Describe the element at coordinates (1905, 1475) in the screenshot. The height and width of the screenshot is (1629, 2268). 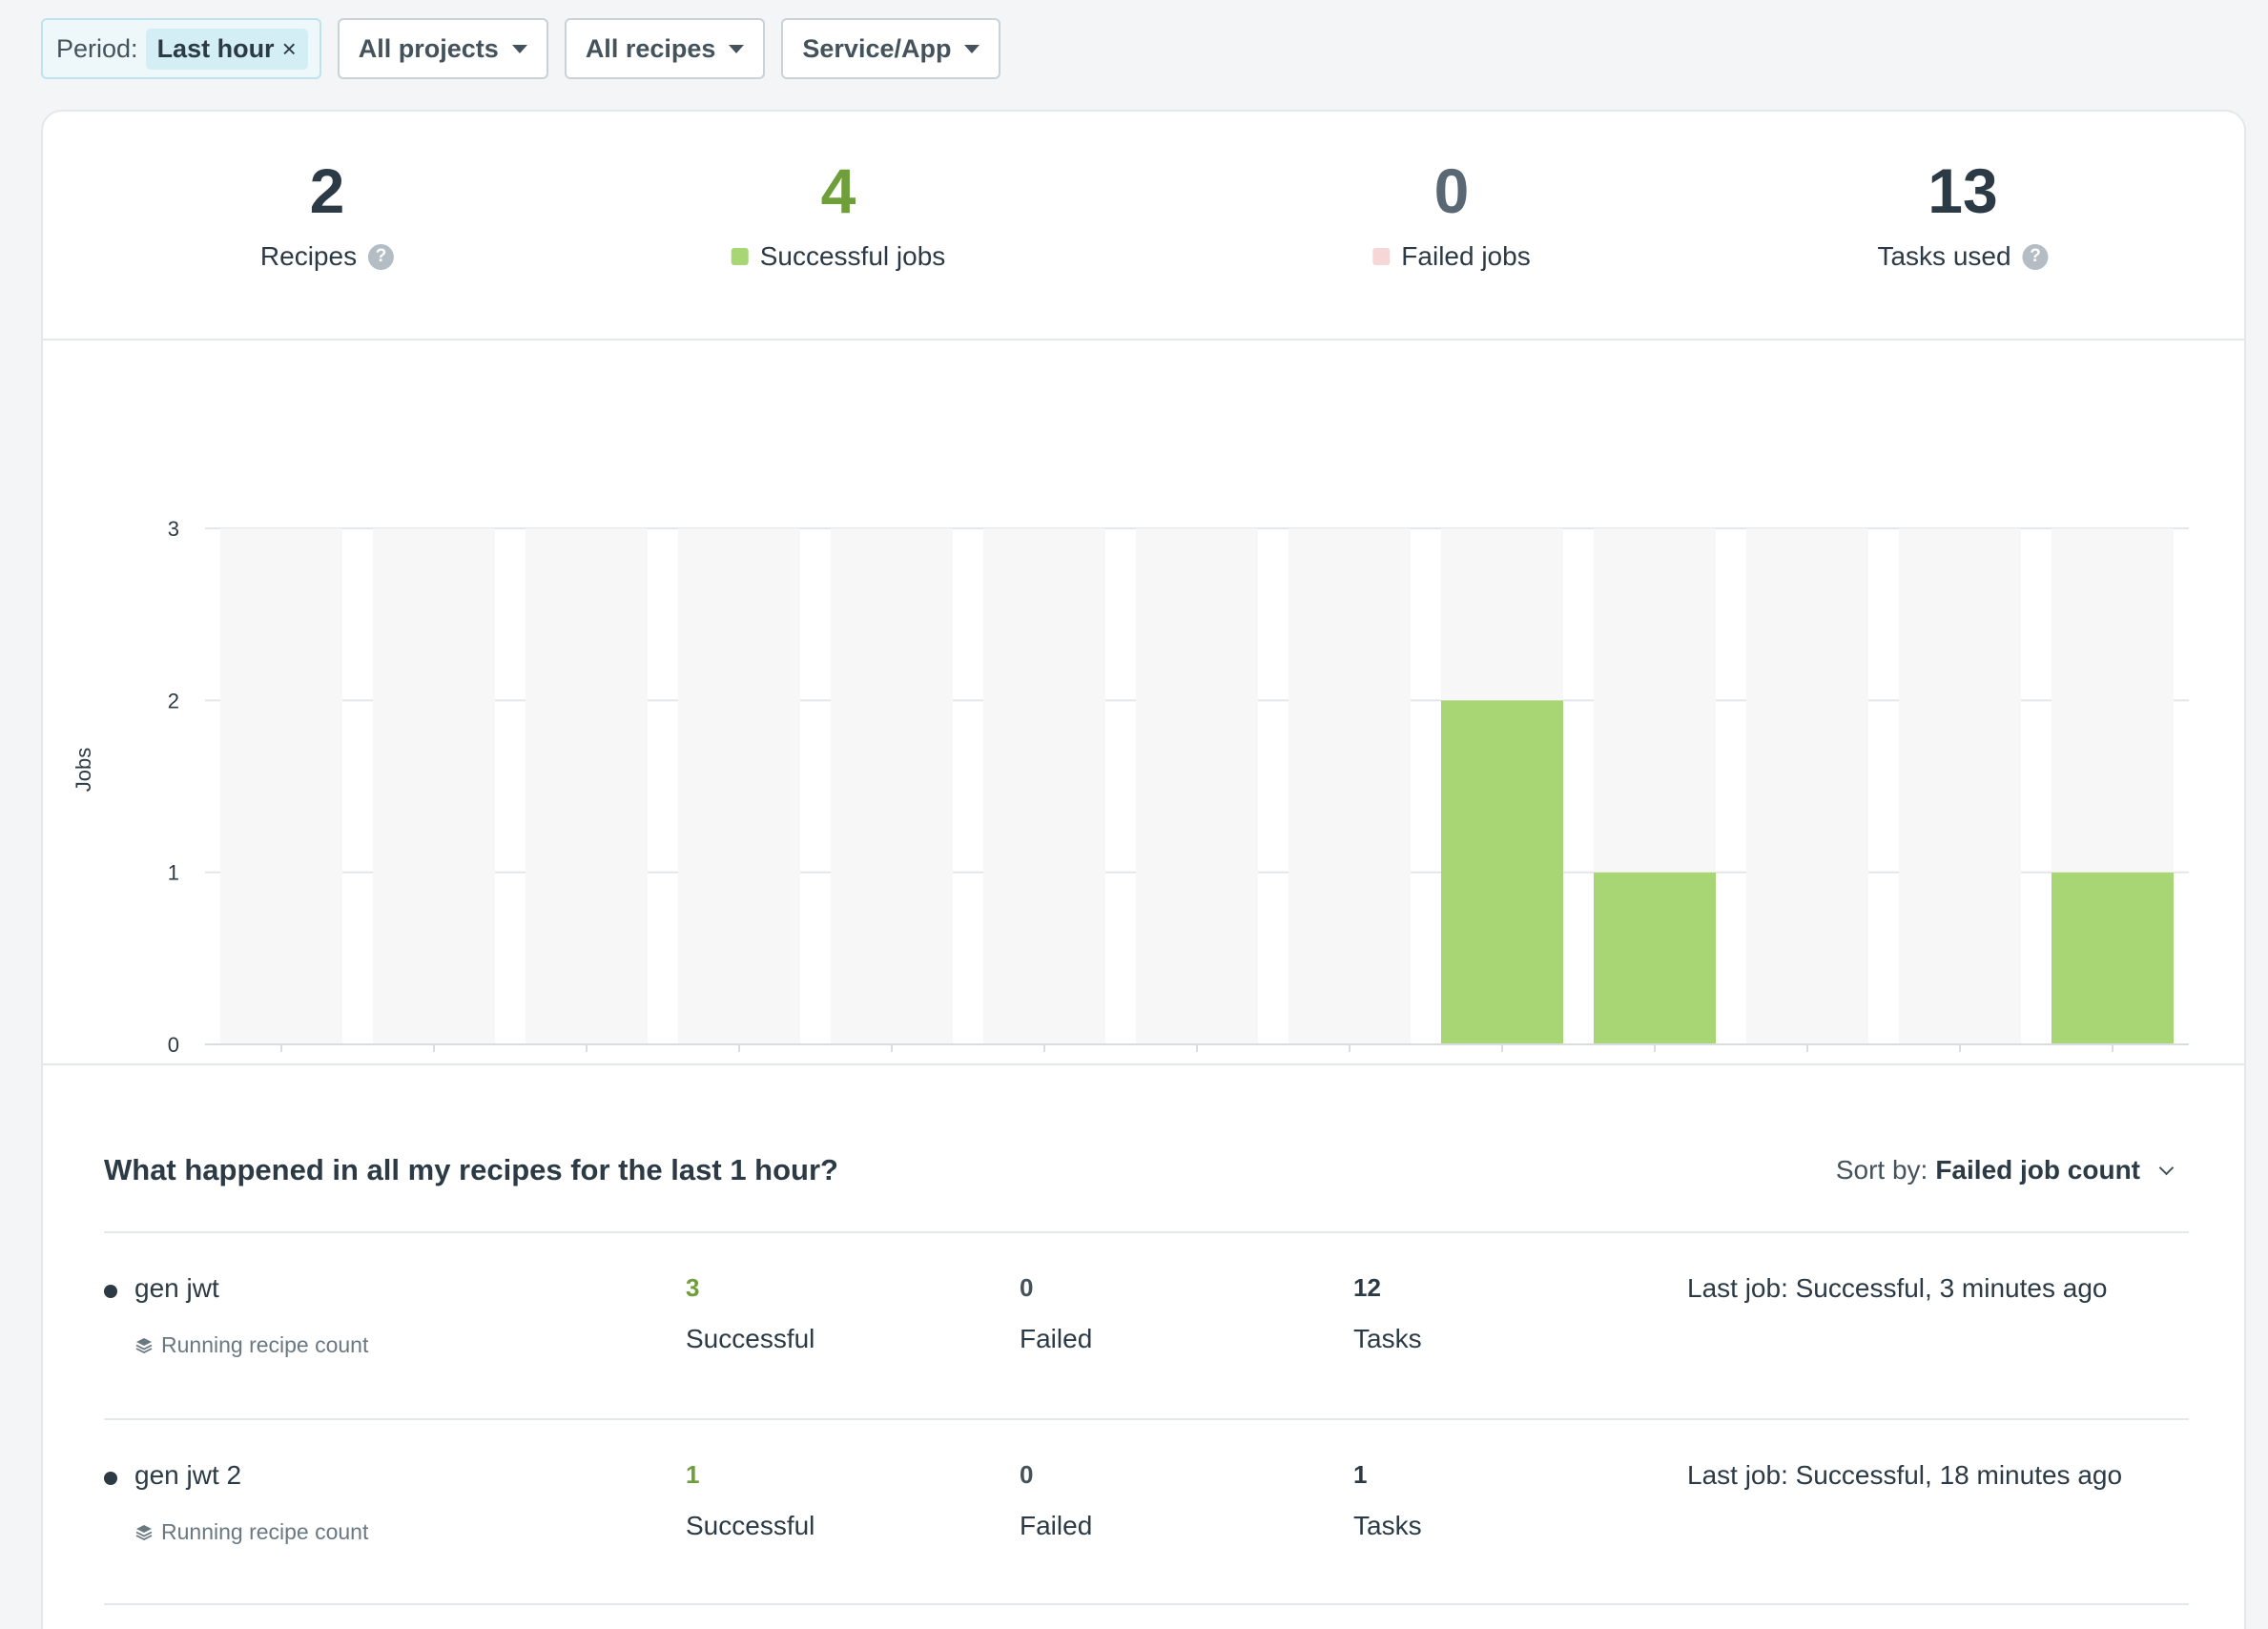
I see `last-job-status: Last job: Successful, 18 minutes ago` at that location.